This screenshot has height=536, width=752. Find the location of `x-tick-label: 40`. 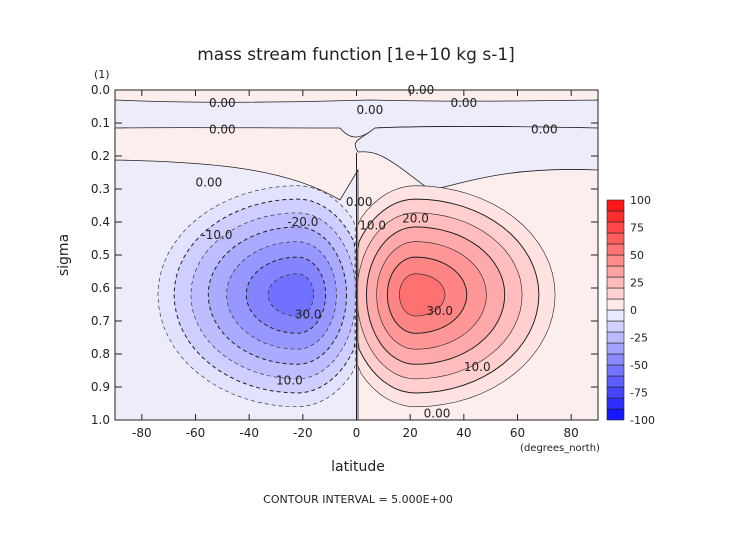

x-tick-label: 40 is located at coordinates (463, 433).